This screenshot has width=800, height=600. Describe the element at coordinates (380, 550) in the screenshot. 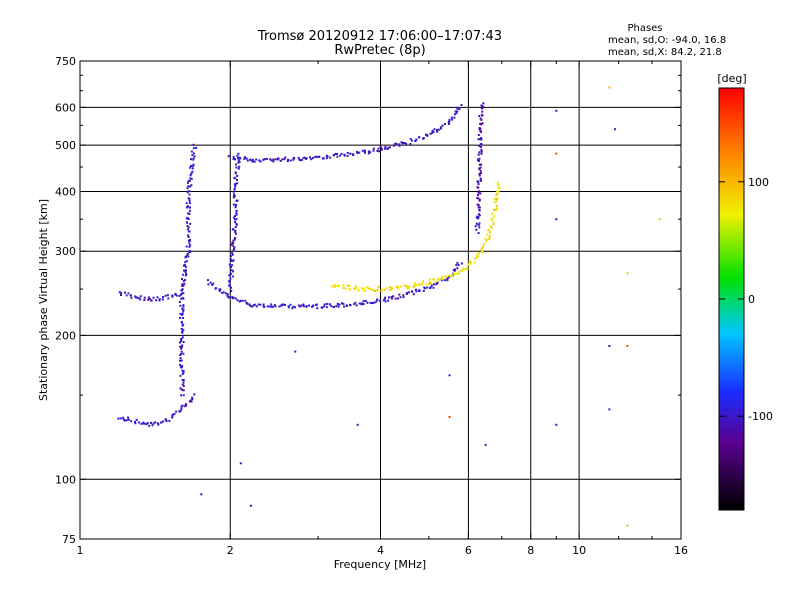

I see `x-tick-label: 4` at that location.